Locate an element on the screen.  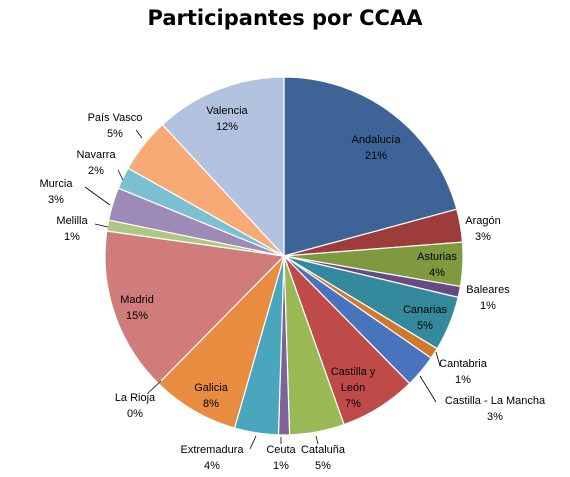
slice-label-baleares: Baleares 1% is located at coordinates (488, 298).